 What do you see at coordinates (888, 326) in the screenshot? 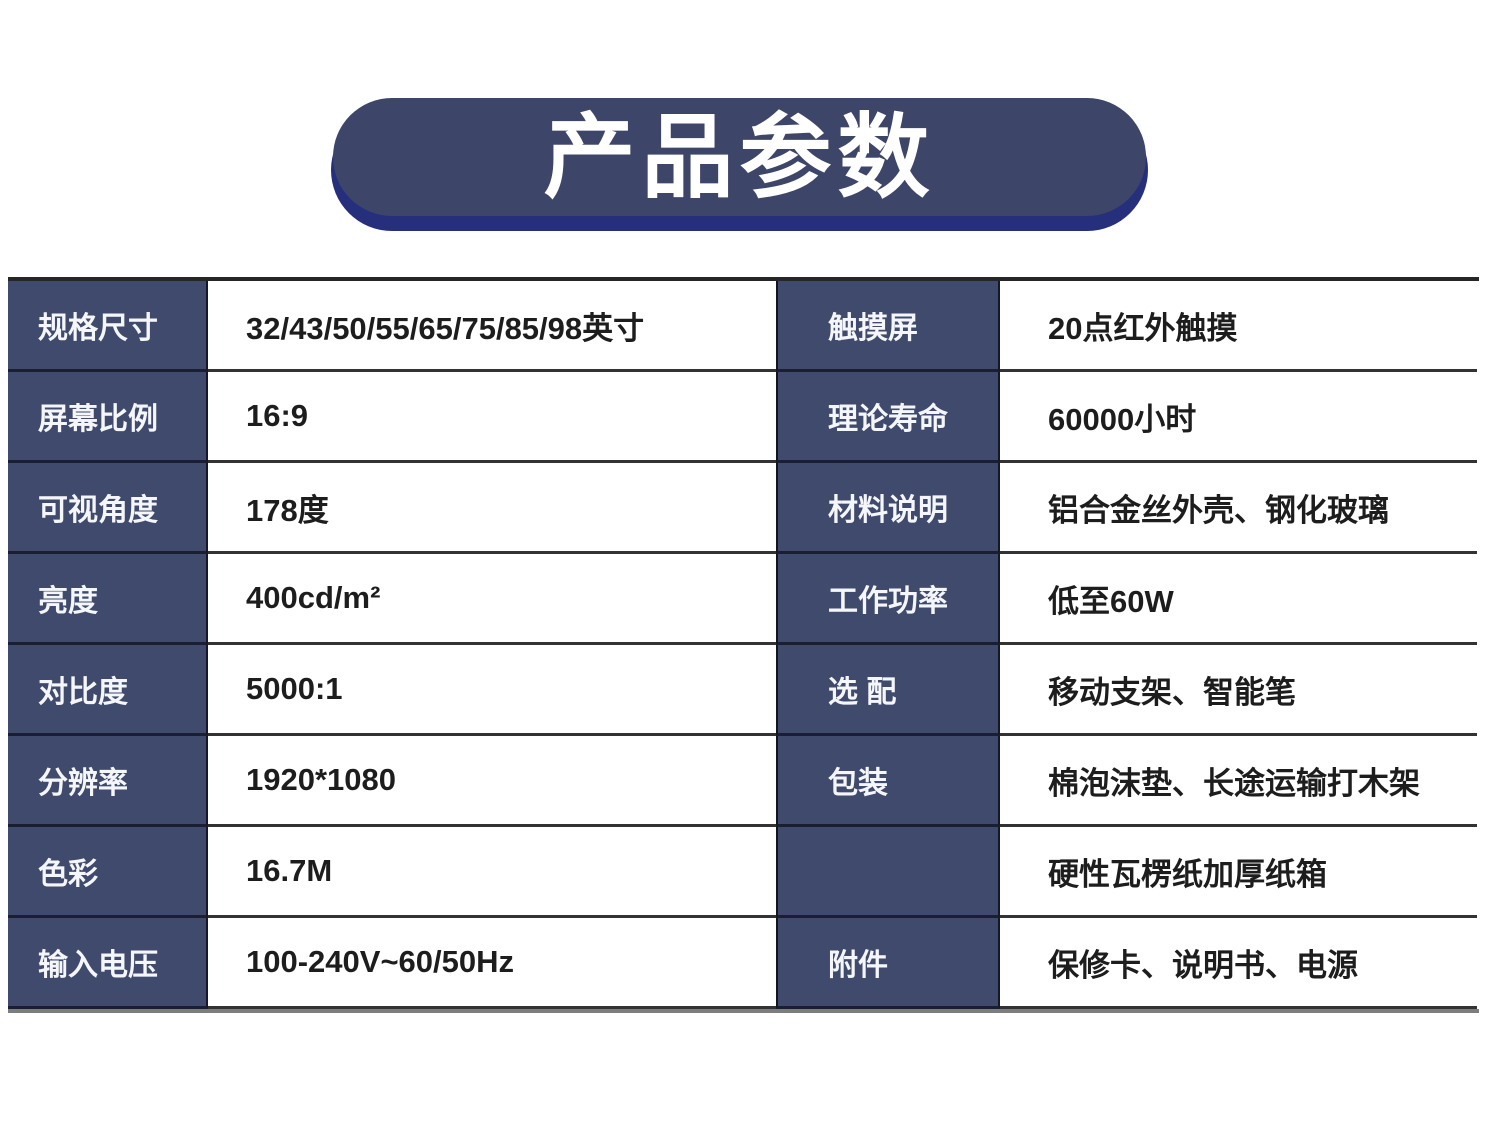
I see `spec-label: 触摸屏` at bounding box center [888, 326].